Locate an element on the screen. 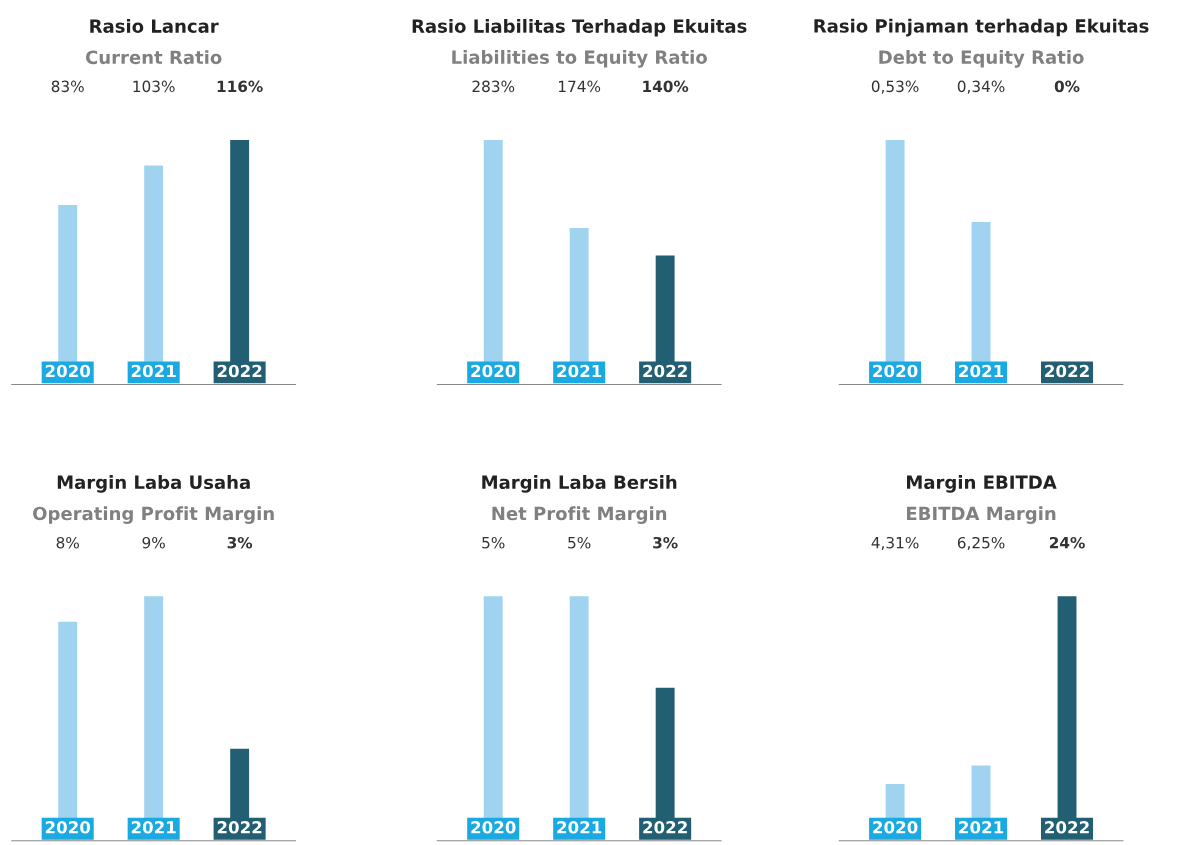 The height and width of the screenshot is (845, 1182). data-label: 4,31% is located at coordinates (895, 543).